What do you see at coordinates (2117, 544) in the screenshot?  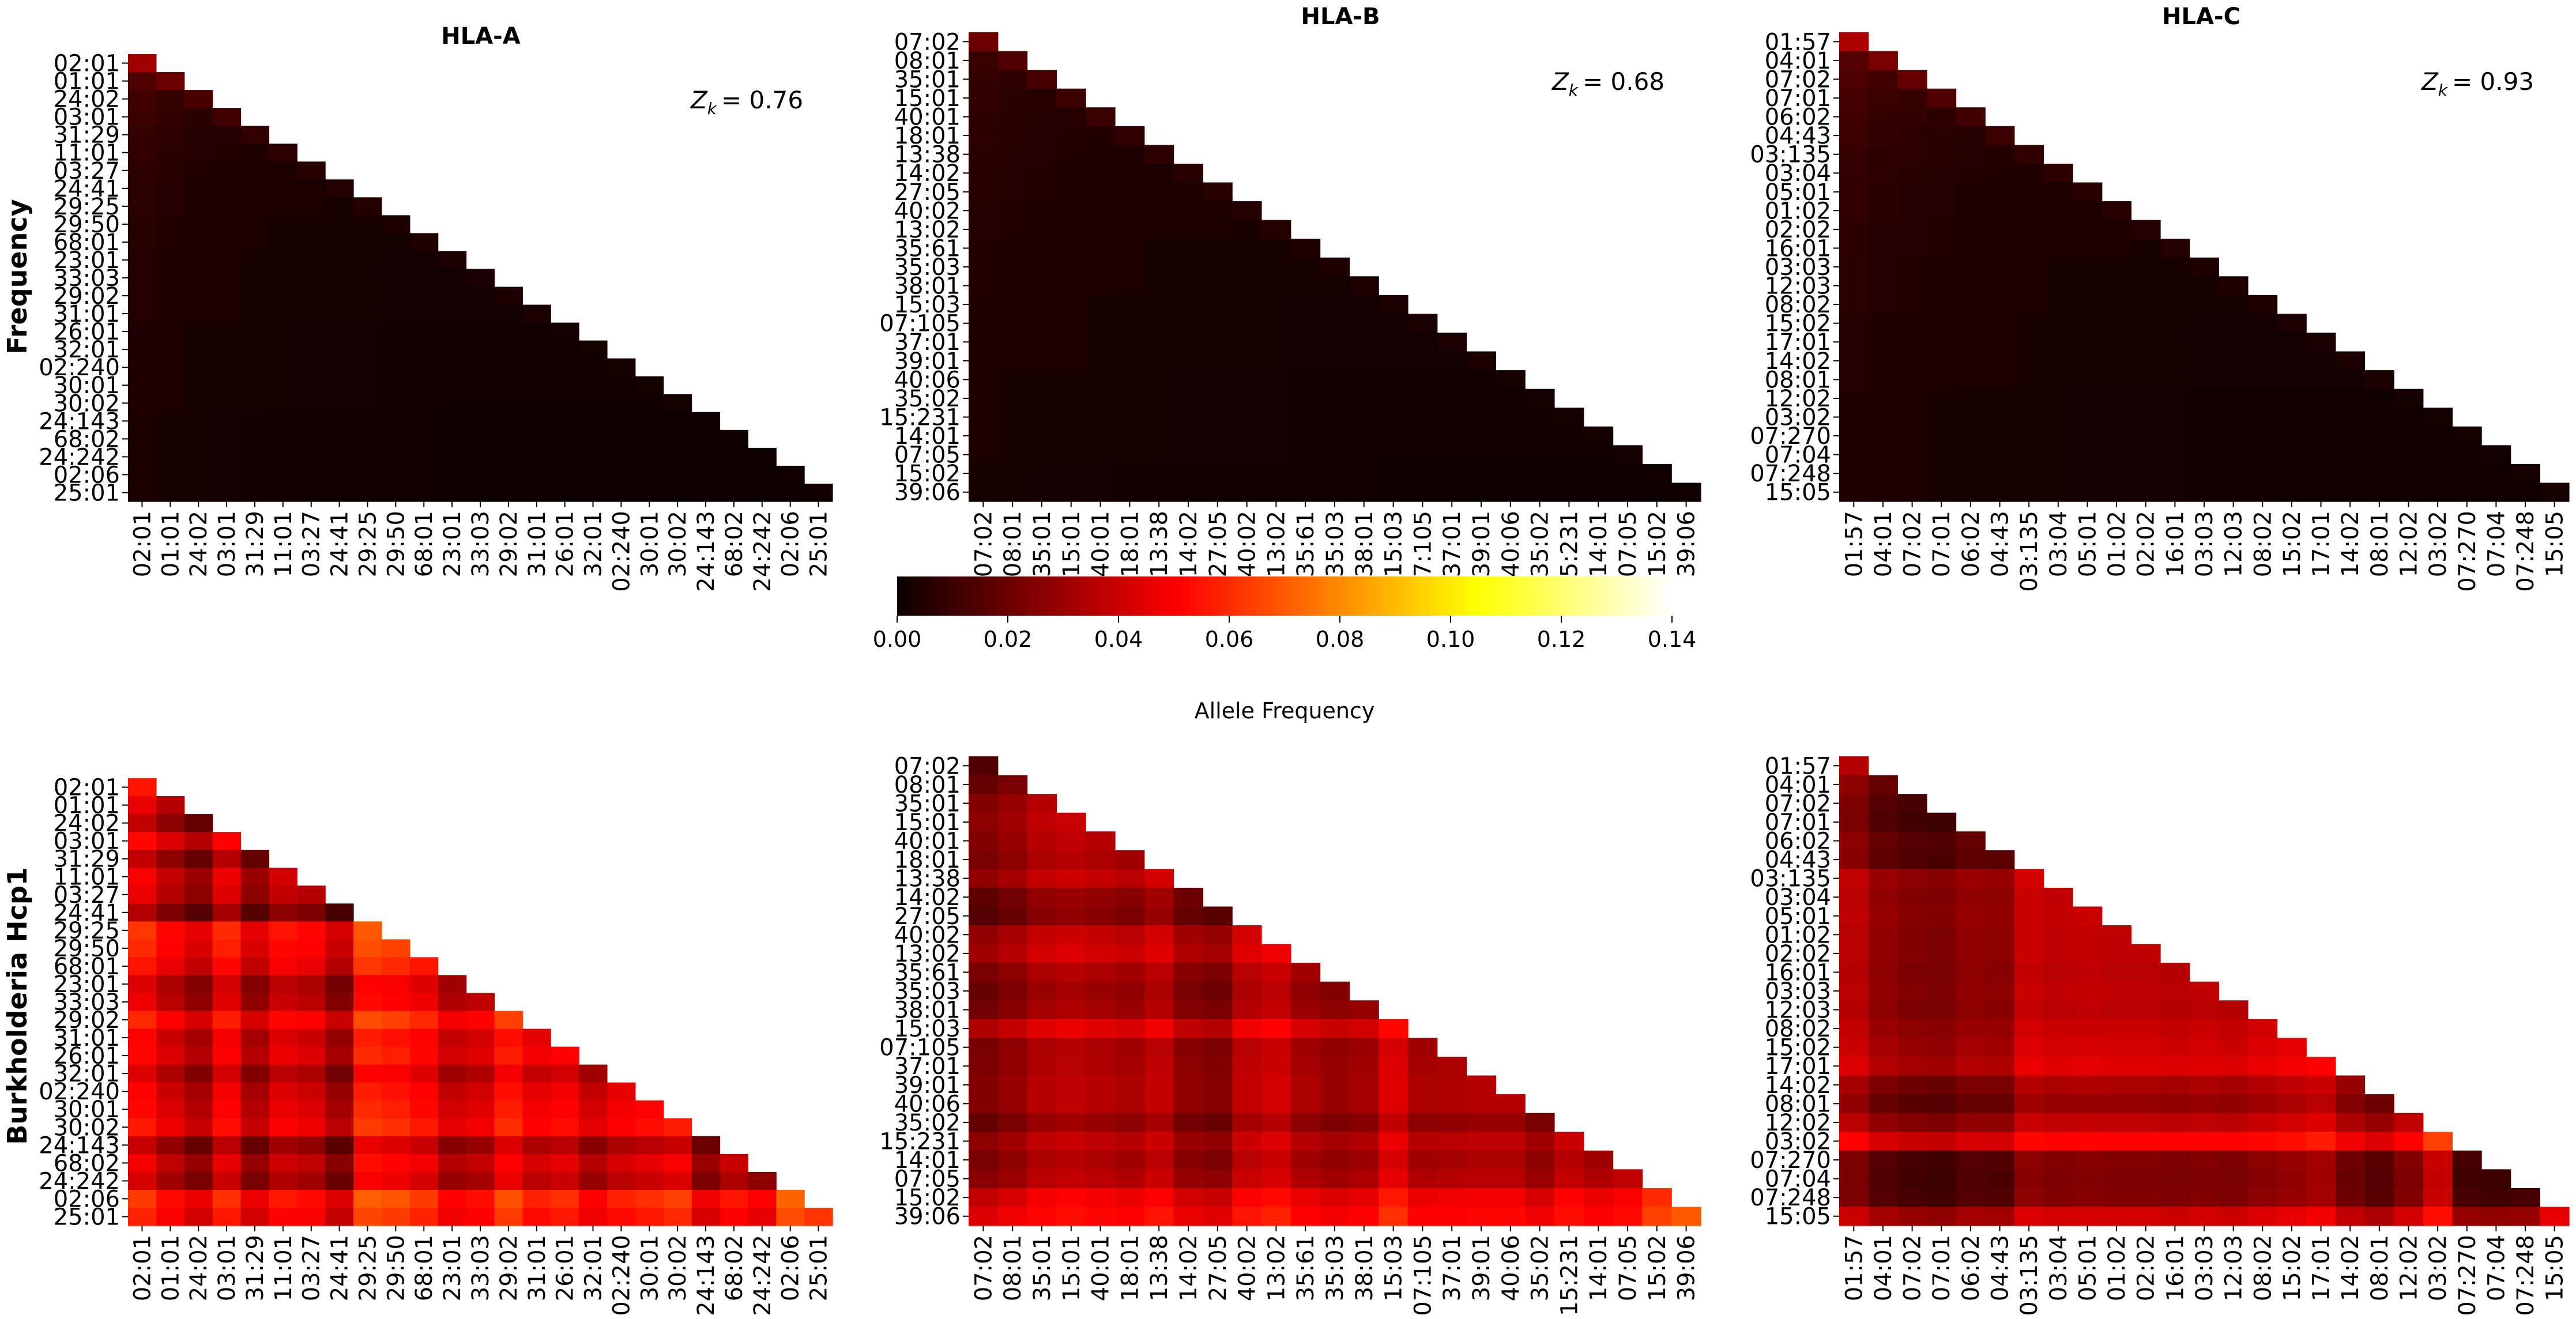 I see `x-tick-label: 01:02` at bounding box center [2117, 544].